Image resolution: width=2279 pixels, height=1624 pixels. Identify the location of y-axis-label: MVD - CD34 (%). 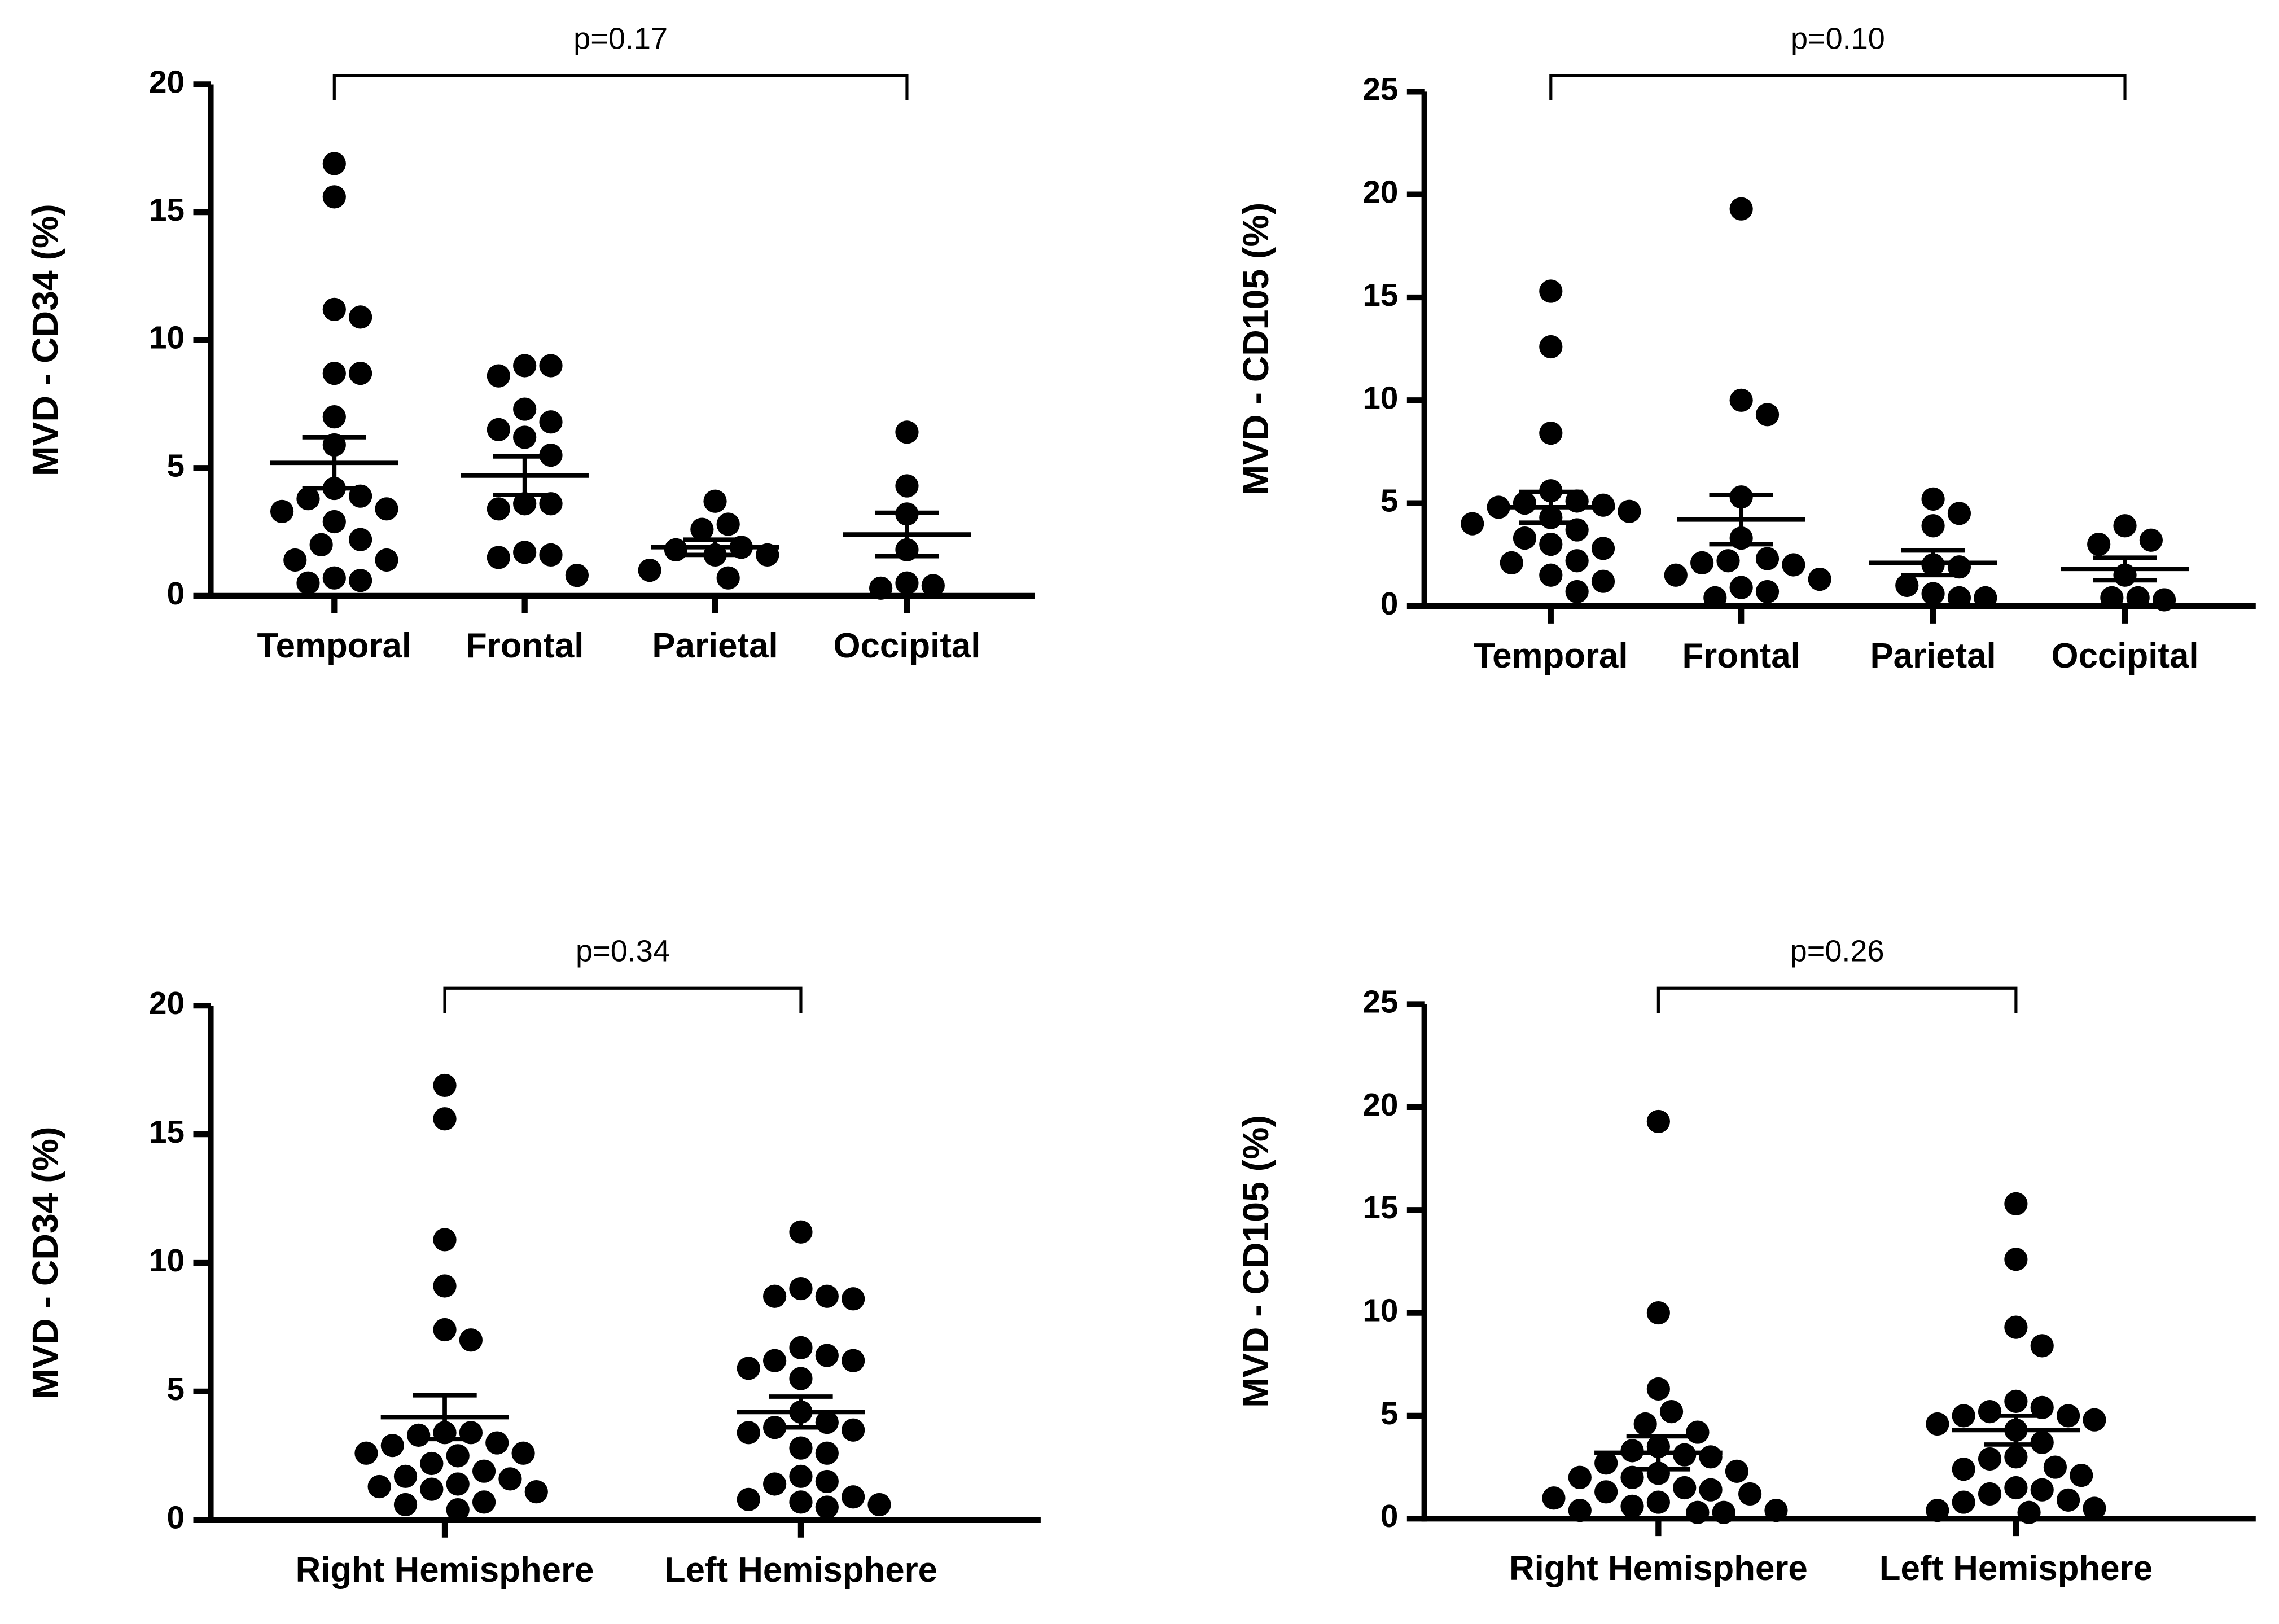
(45, 340).